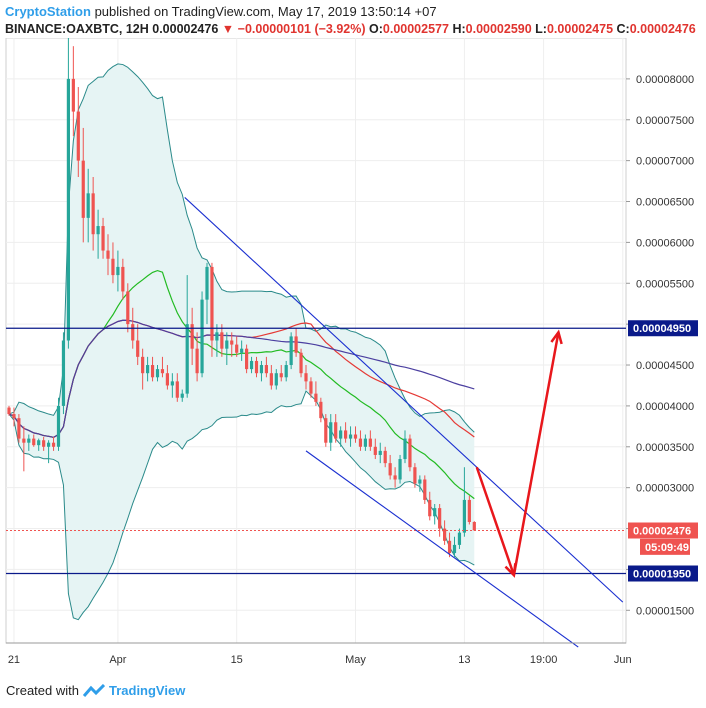 The height and width of the screenshot is (708, 706). I want to click on created-with-text: Created with, so click(42, 690).